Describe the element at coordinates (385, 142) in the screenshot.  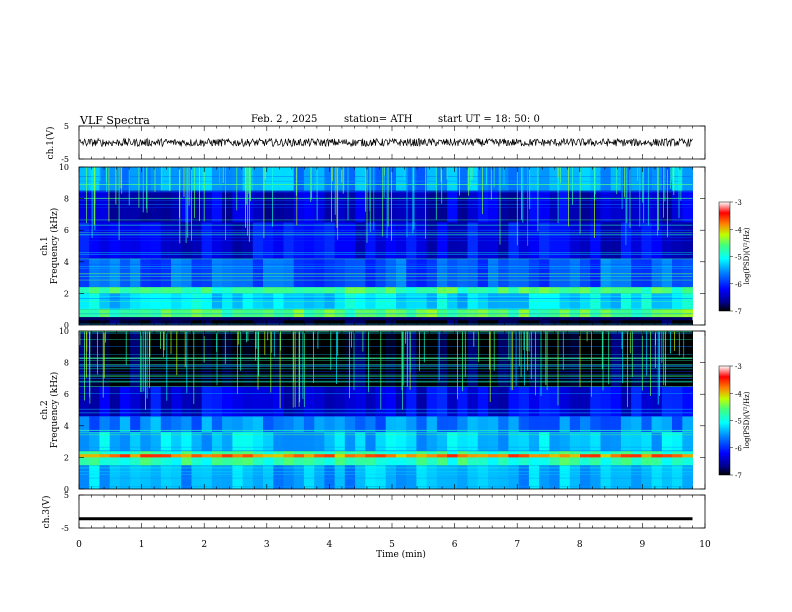
I see `waveform-trace` at that location.